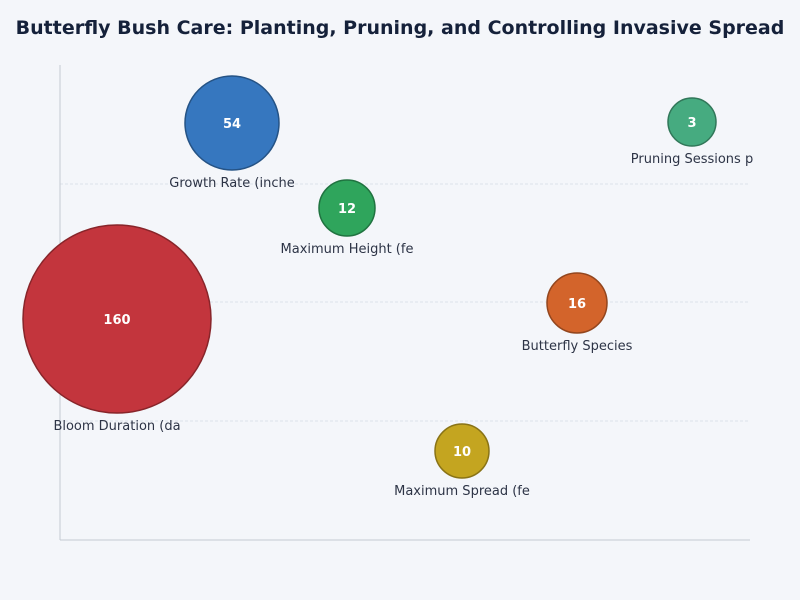 The height and width of the screenshot is (600, 800). What do you see at coordinates (231, 183) in the screenshot?
I see `bubble-category-label: Growth Rate (inche` at bounding box center [231, 183].